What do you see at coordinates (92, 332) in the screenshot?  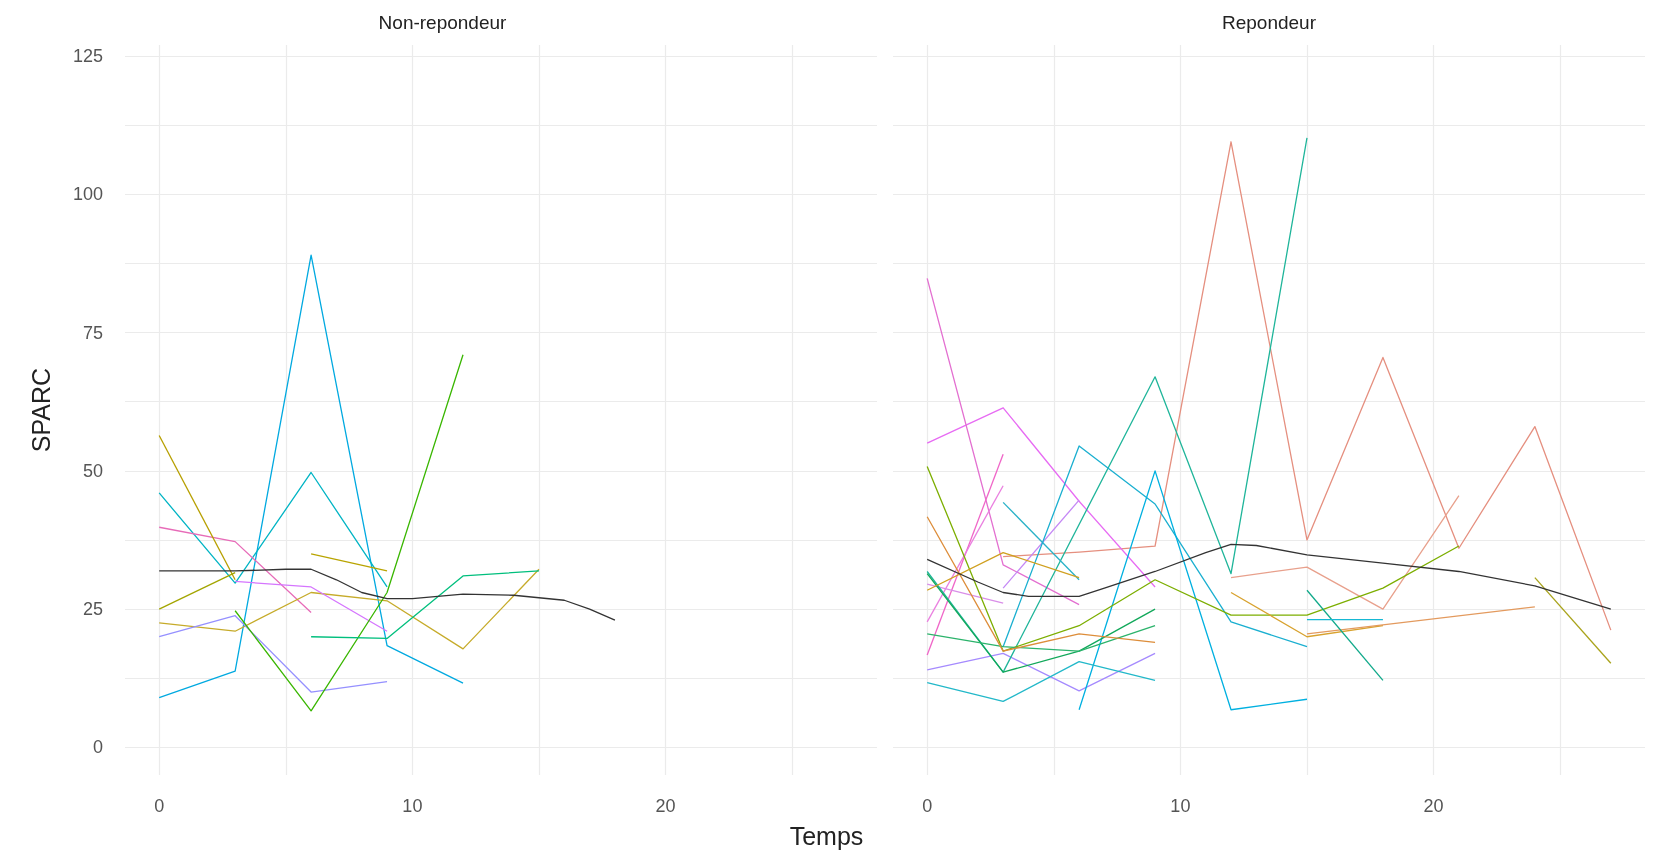 I see `y-tick-label: 75` at bounding box center [92, 332].